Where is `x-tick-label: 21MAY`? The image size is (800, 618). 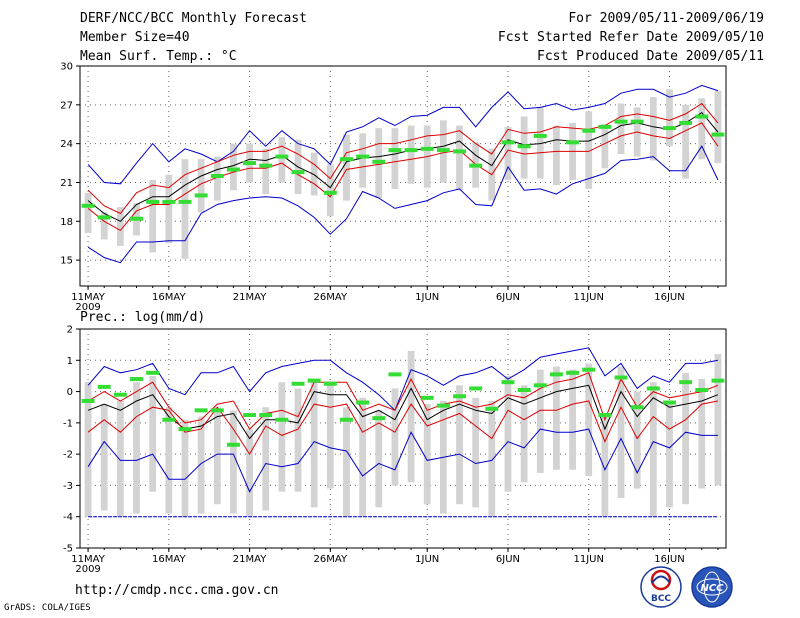
x-tick-label: 21MAY is located at coordinates (250, 559).